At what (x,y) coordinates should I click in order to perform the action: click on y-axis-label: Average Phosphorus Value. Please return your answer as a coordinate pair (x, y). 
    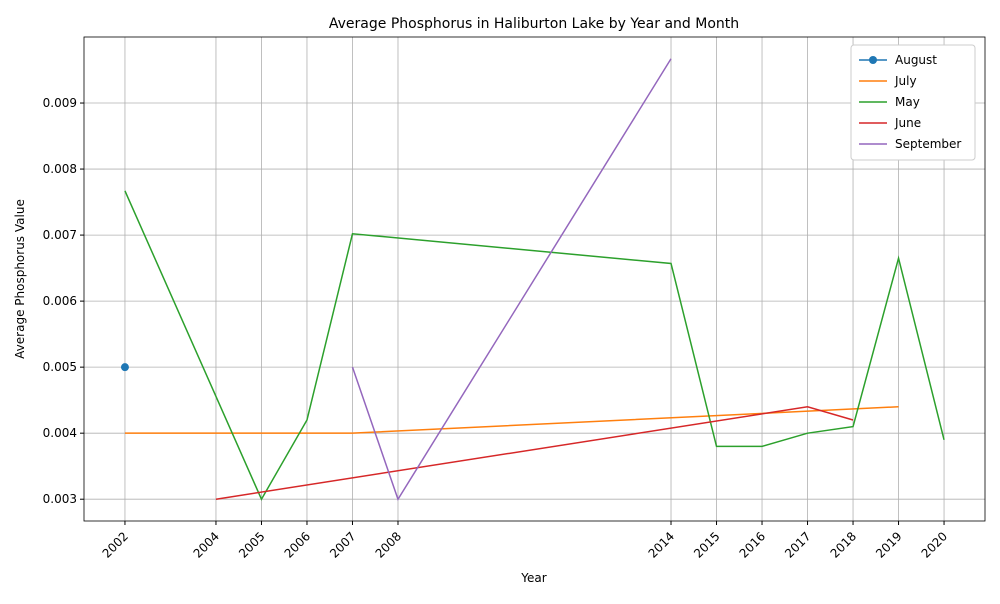
    Looking at the image, I should click on (20, 279).